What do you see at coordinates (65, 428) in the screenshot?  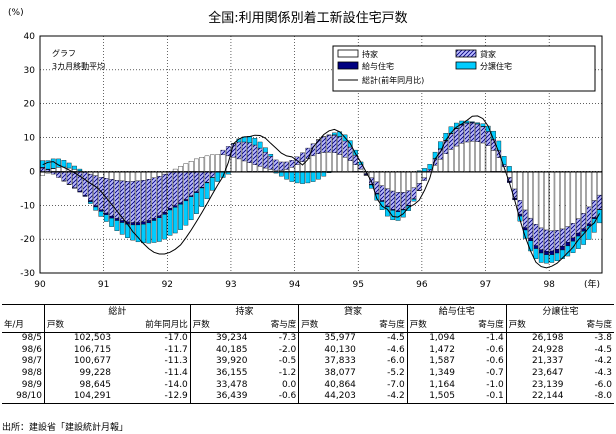 I see `source-note: 出所：建設省「建設統計月報」` at bounding box center [65, 428].